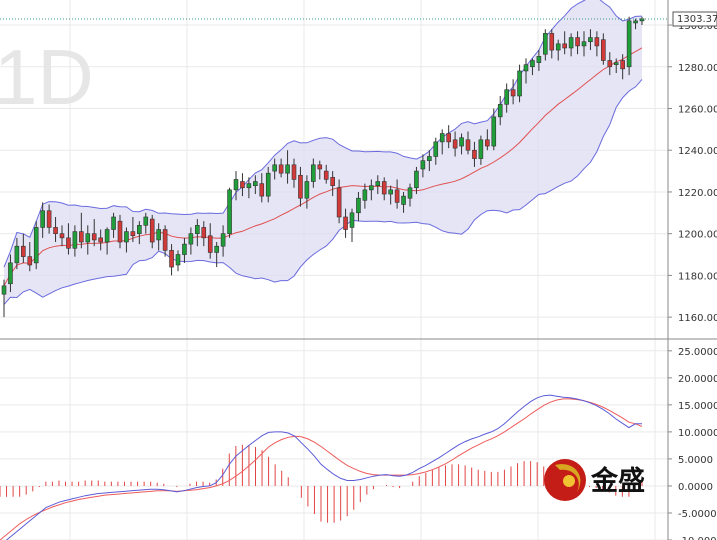  Describe the element at coordinates (695, 460) in the screenshot. I see `macd-tick-label: 5.0000` at that location.